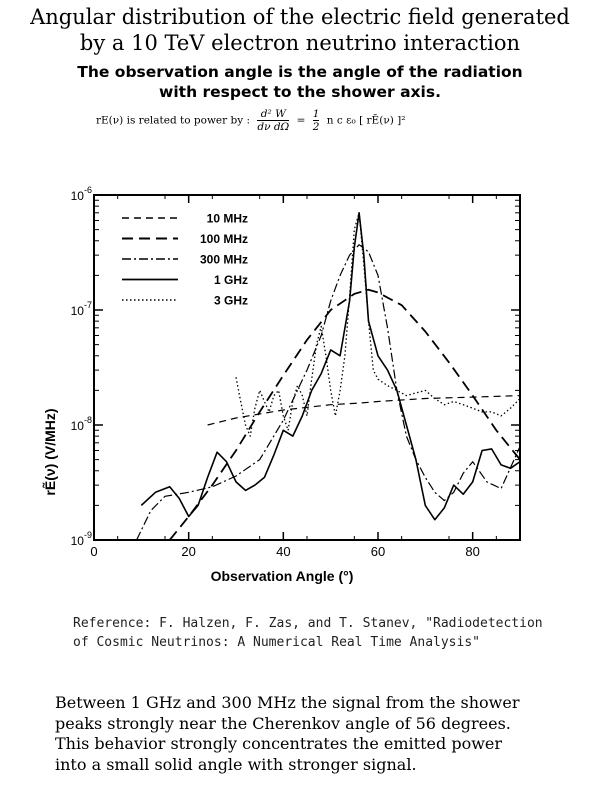 Image resolution: width=600 pixels, height=803 pixels. What do you see at coordinates (316, 114) in the screenshot?
I see `formula-half-numerator: 1` at bounding box center [316, 114].